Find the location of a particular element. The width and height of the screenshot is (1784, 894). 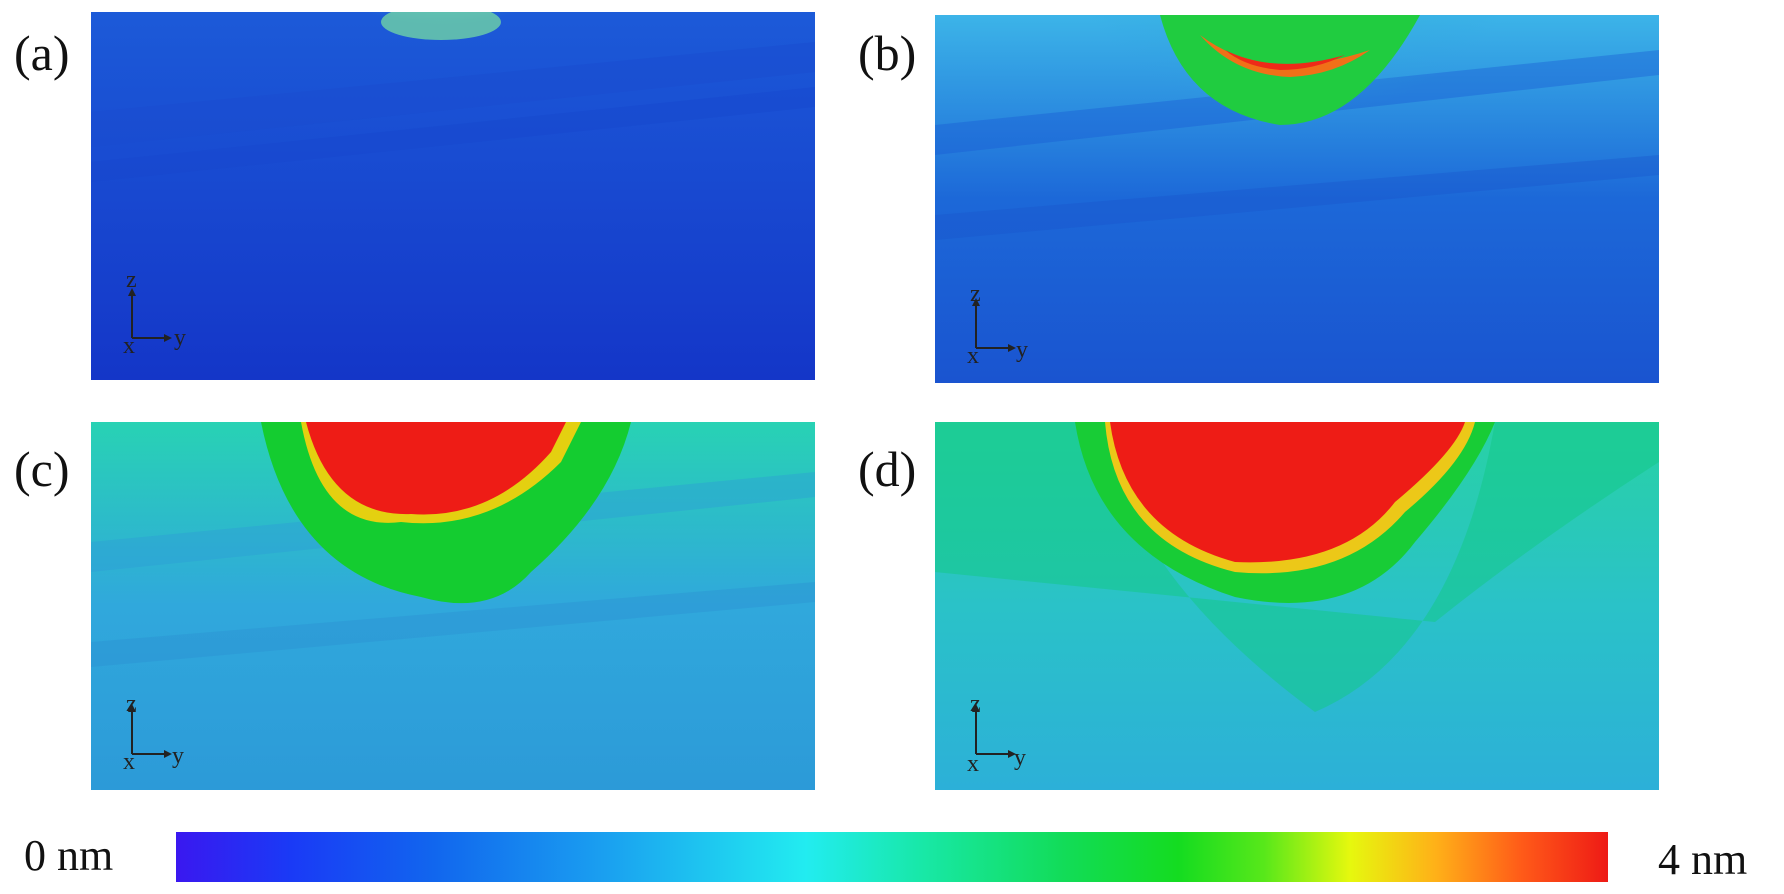

panel-label-b: (b) is located at coordinates (887, 53).